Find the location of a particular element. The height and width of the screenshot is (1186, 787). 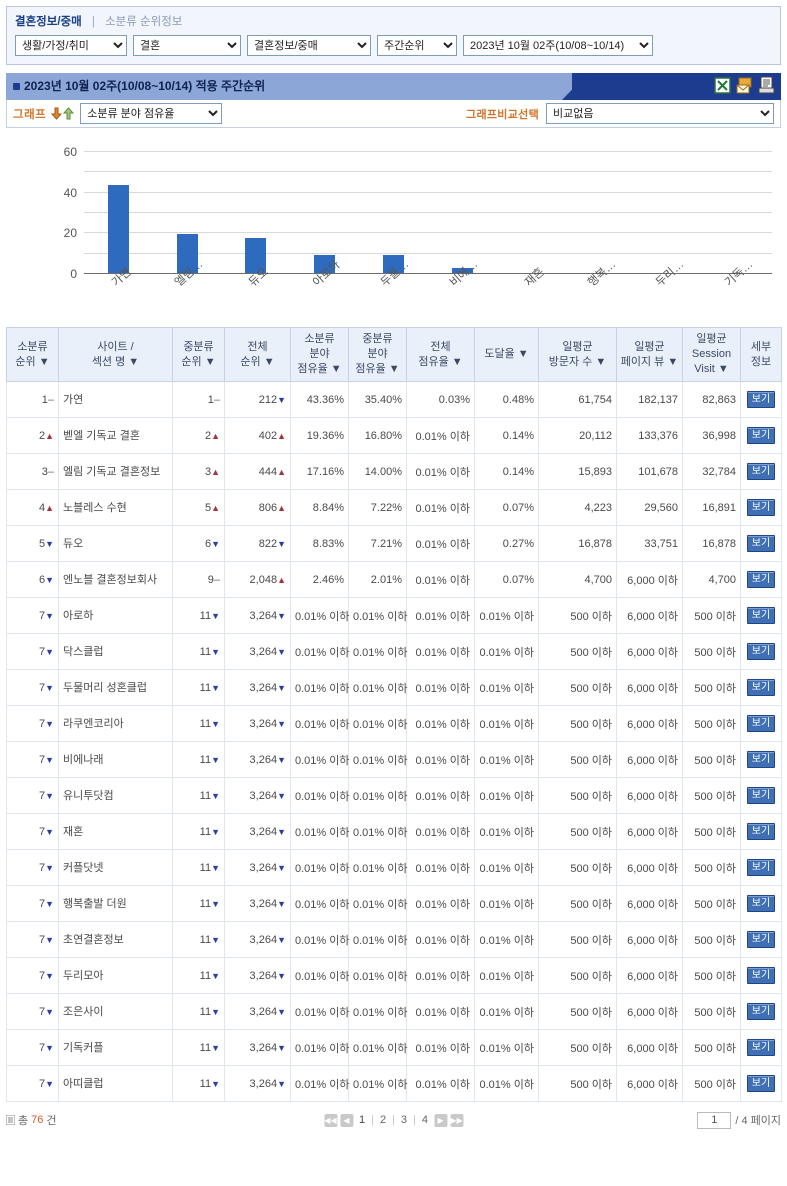

table-header-cell-5: 중분류 분야 점유율 ▼ is located at coordinates (377, 354).